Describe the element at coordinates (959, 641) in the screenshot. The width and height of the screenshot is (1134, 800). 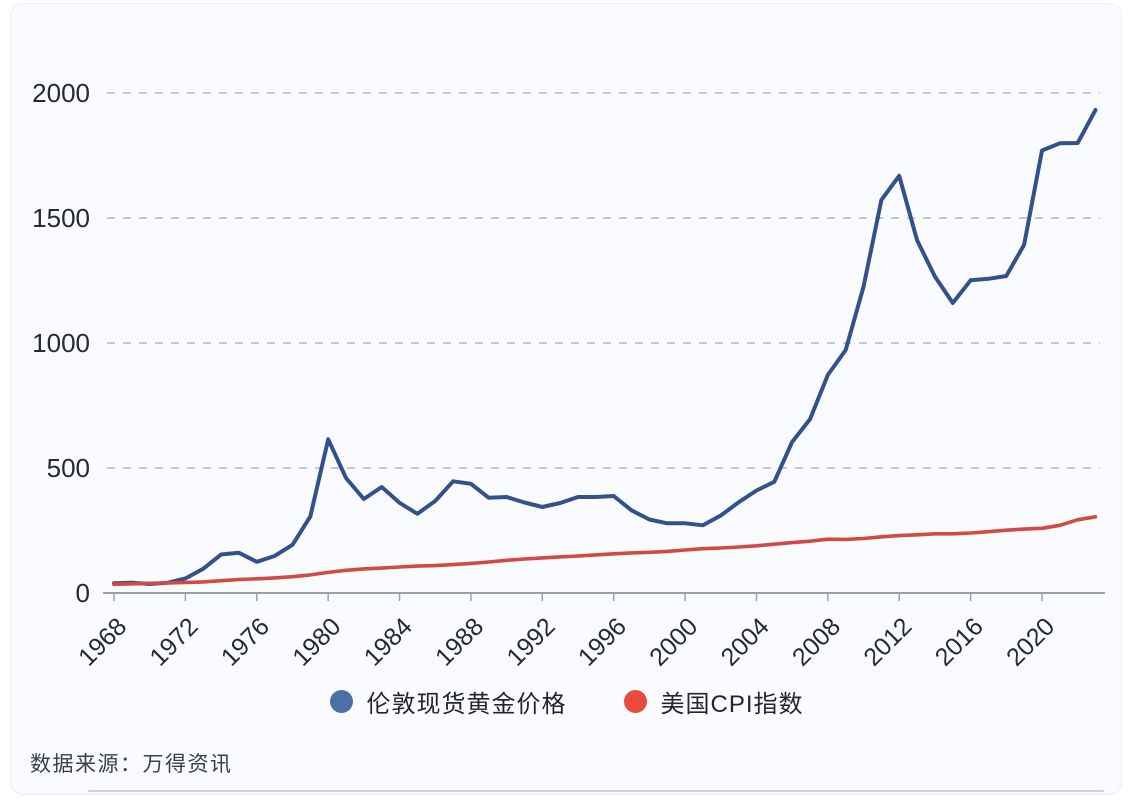
I see `x-tick-label-2016: 2016` at that location.